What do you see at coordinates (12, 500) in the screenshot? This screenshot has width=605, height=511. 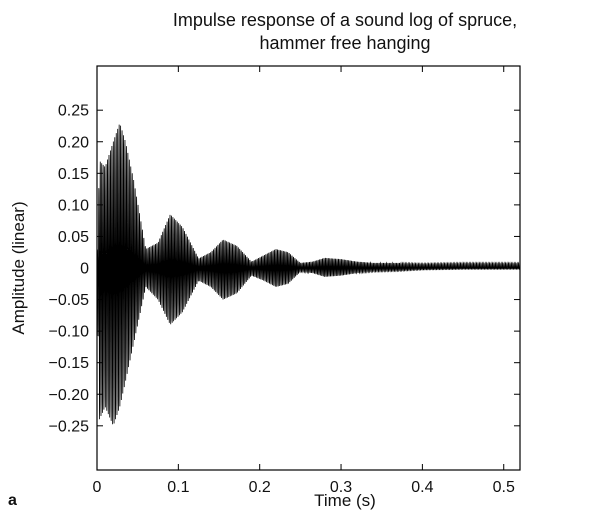 I see `panel-label: a` at bounding box center [12, 500].